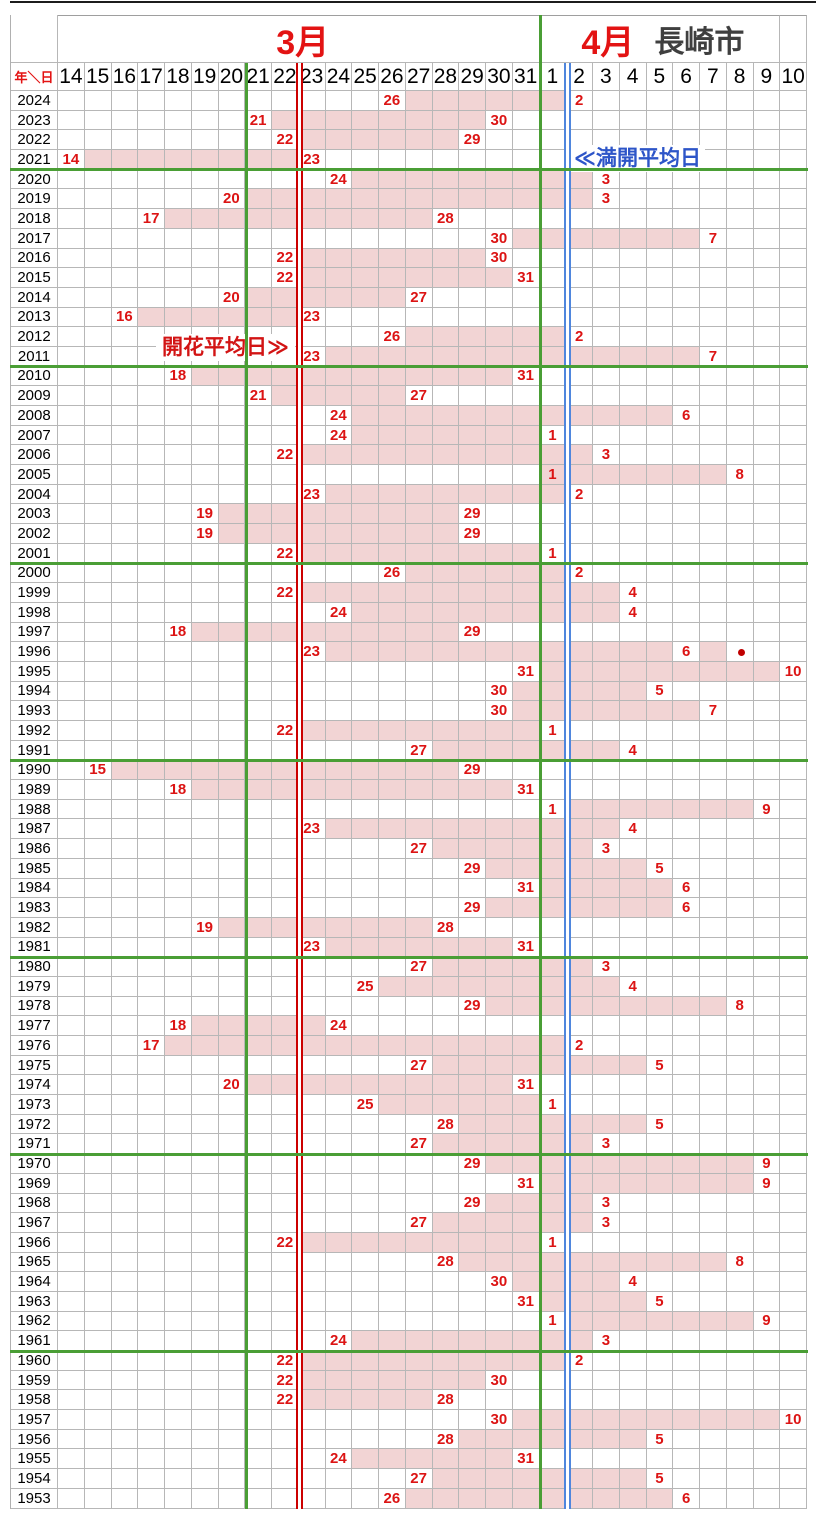 This screenshot has height=1522, width=816. Describe the element at coordinates (339, 1026) in the screenshot. I see `full-bloom-date-cell: 24` at that location.